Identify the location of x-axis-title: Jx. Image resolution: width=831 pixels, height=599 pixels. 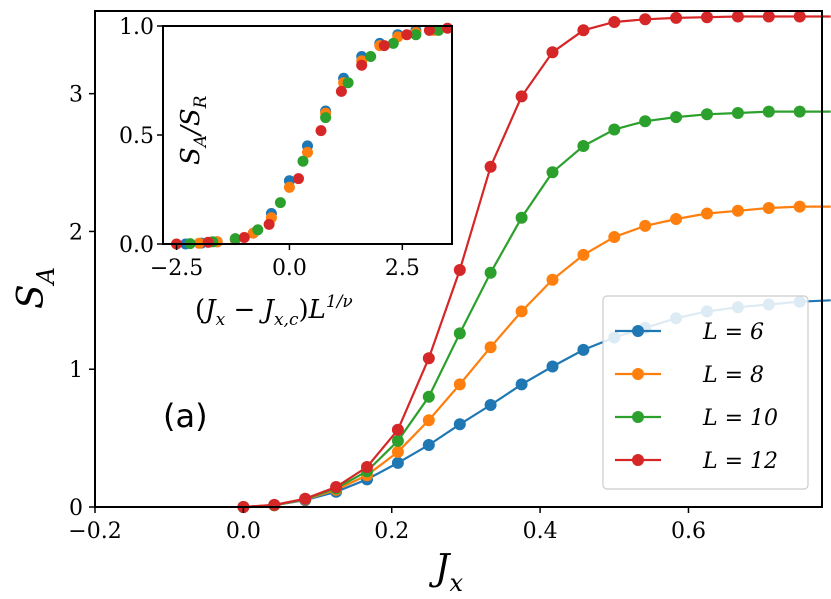
(445, 572).